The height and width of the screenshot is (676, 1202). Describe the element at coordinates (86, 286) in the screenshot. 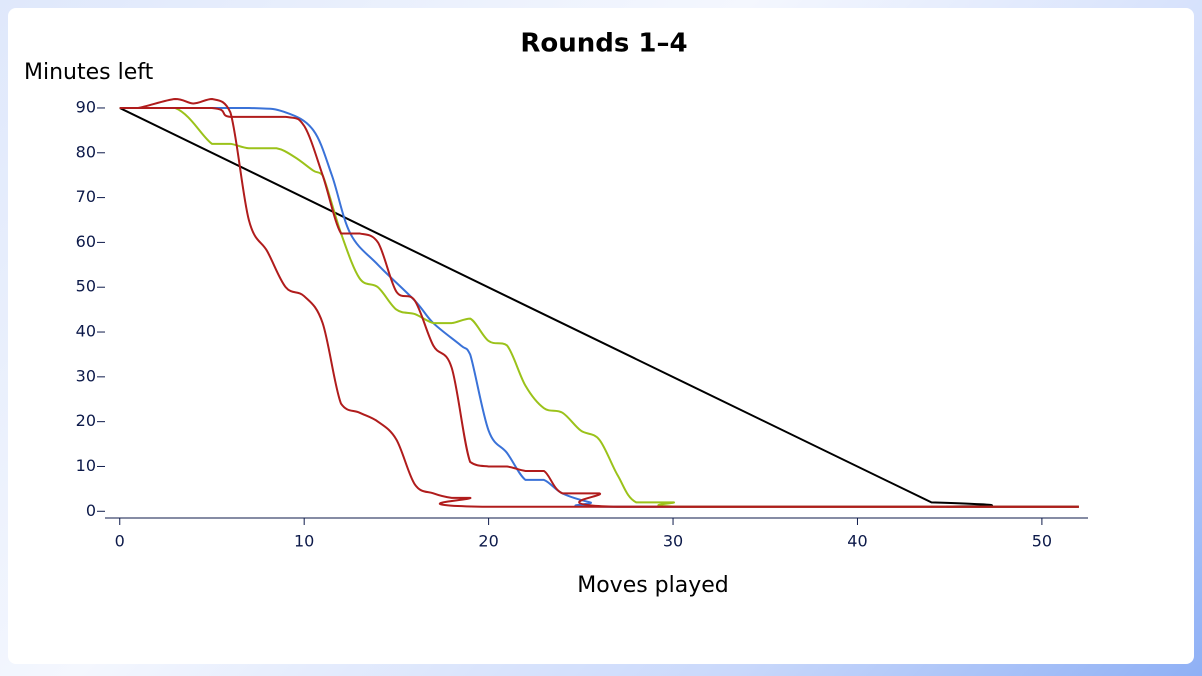

I see `y-tick-label: 50` at that location.